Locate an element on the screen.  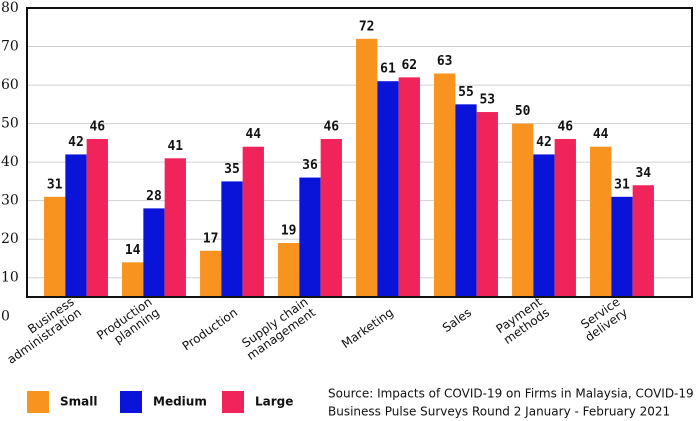
value-label: 35 is located at coordinates (232, 169).